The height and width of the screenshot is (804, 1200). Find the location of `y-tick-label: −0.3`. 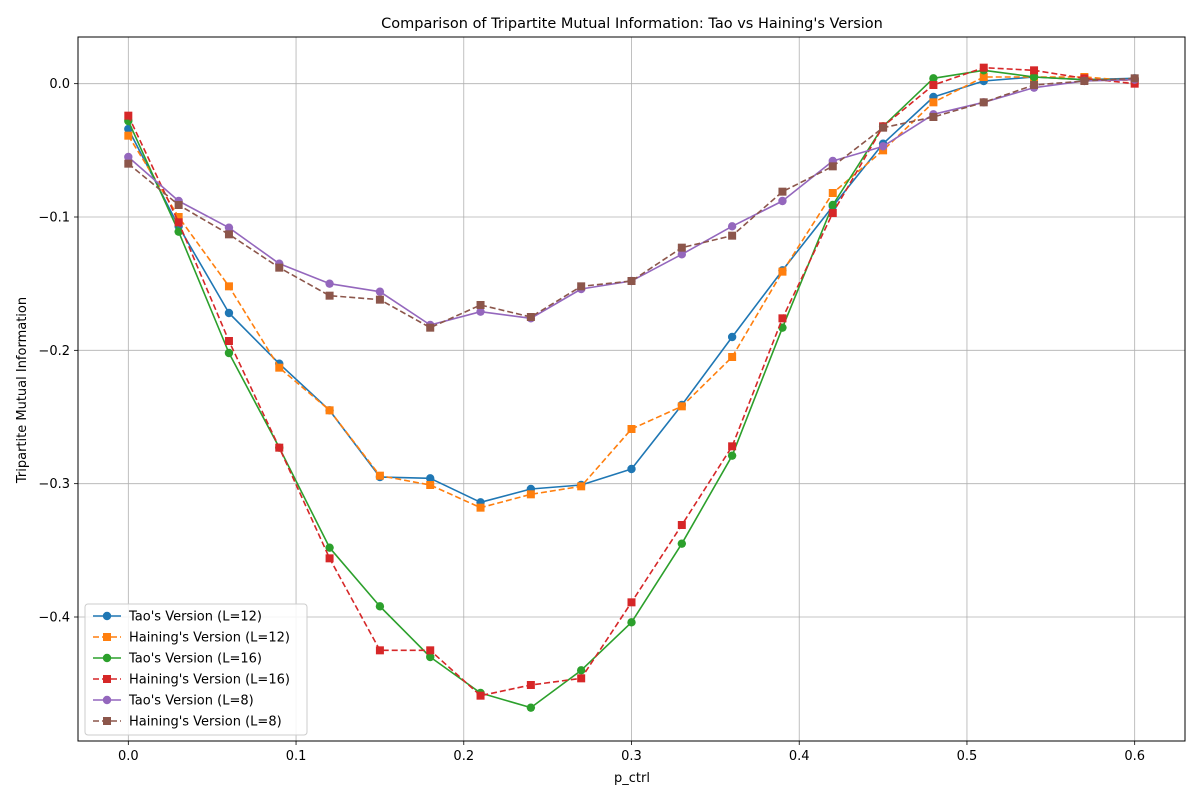

y-tick-label: −0.3 is located at coordinates (54, 484).